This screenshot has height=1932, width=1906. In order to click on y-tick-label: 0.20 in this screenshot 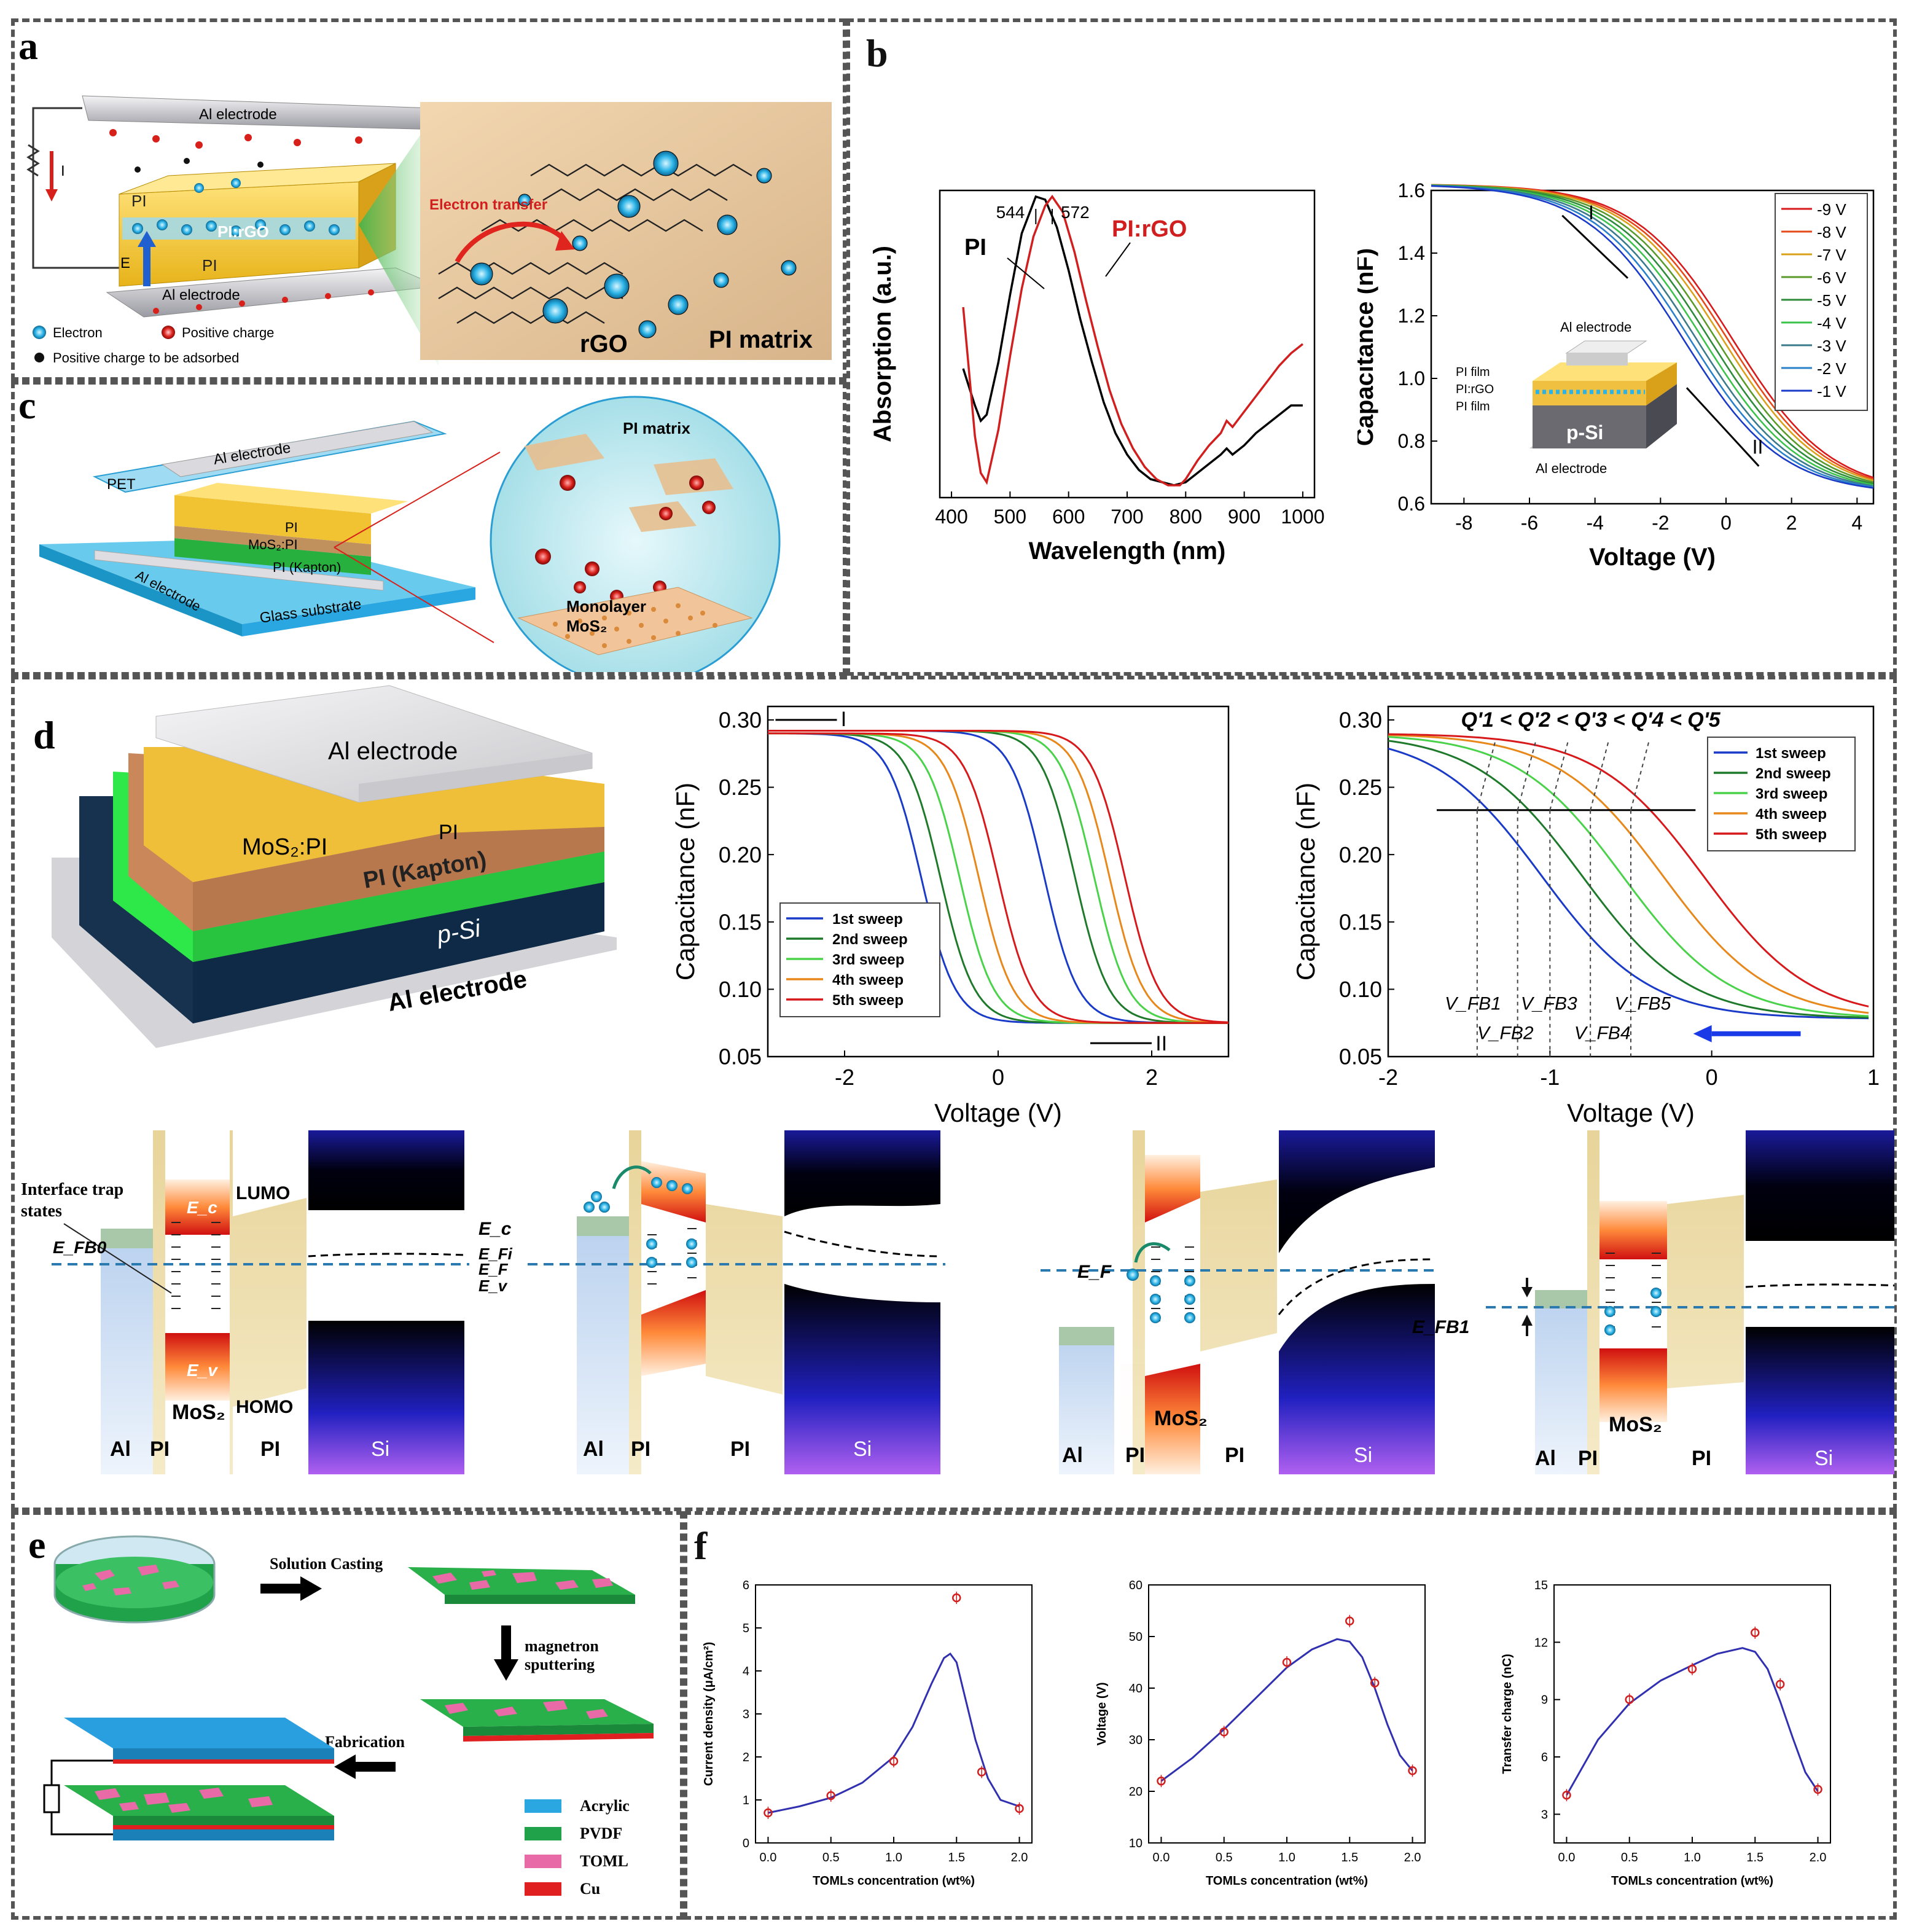, I will do `click(740, 854)`.